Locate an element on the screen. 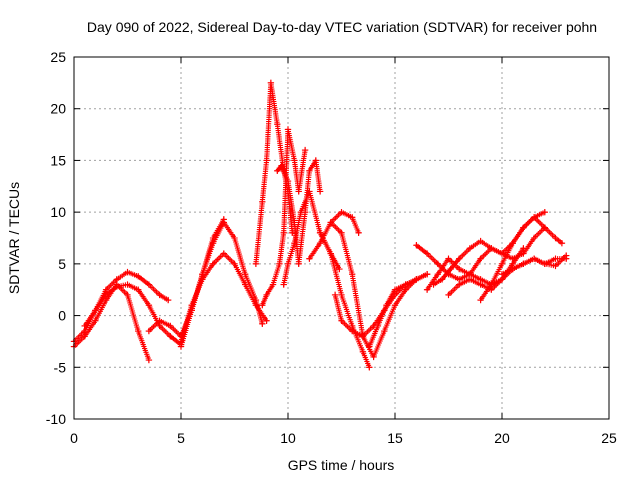 The image size is (640, 480). x-tick-label: 20 is located at coordinates (502, 438).